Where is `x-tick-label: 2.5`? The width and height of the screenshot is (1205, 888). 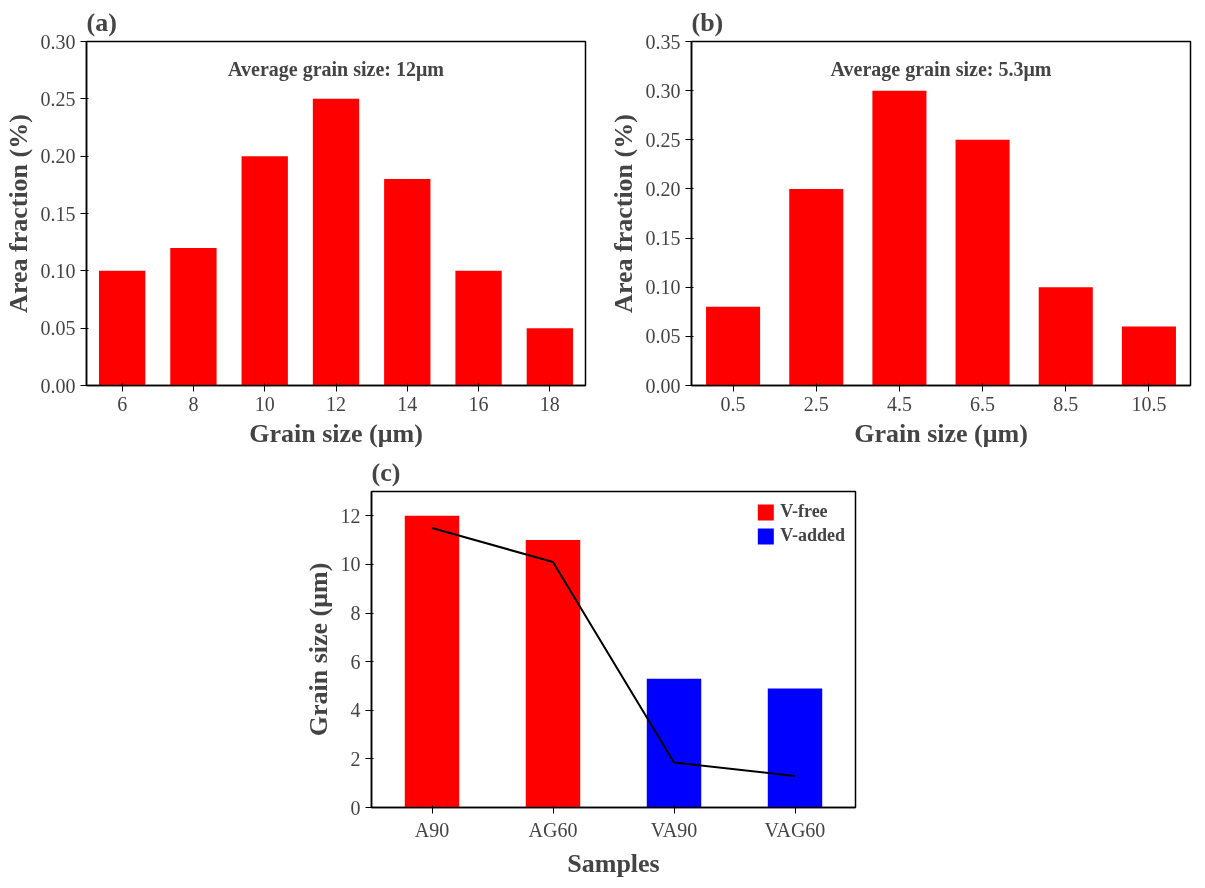 x-tick-label: 2.5 is located at coordinates (816, 403).